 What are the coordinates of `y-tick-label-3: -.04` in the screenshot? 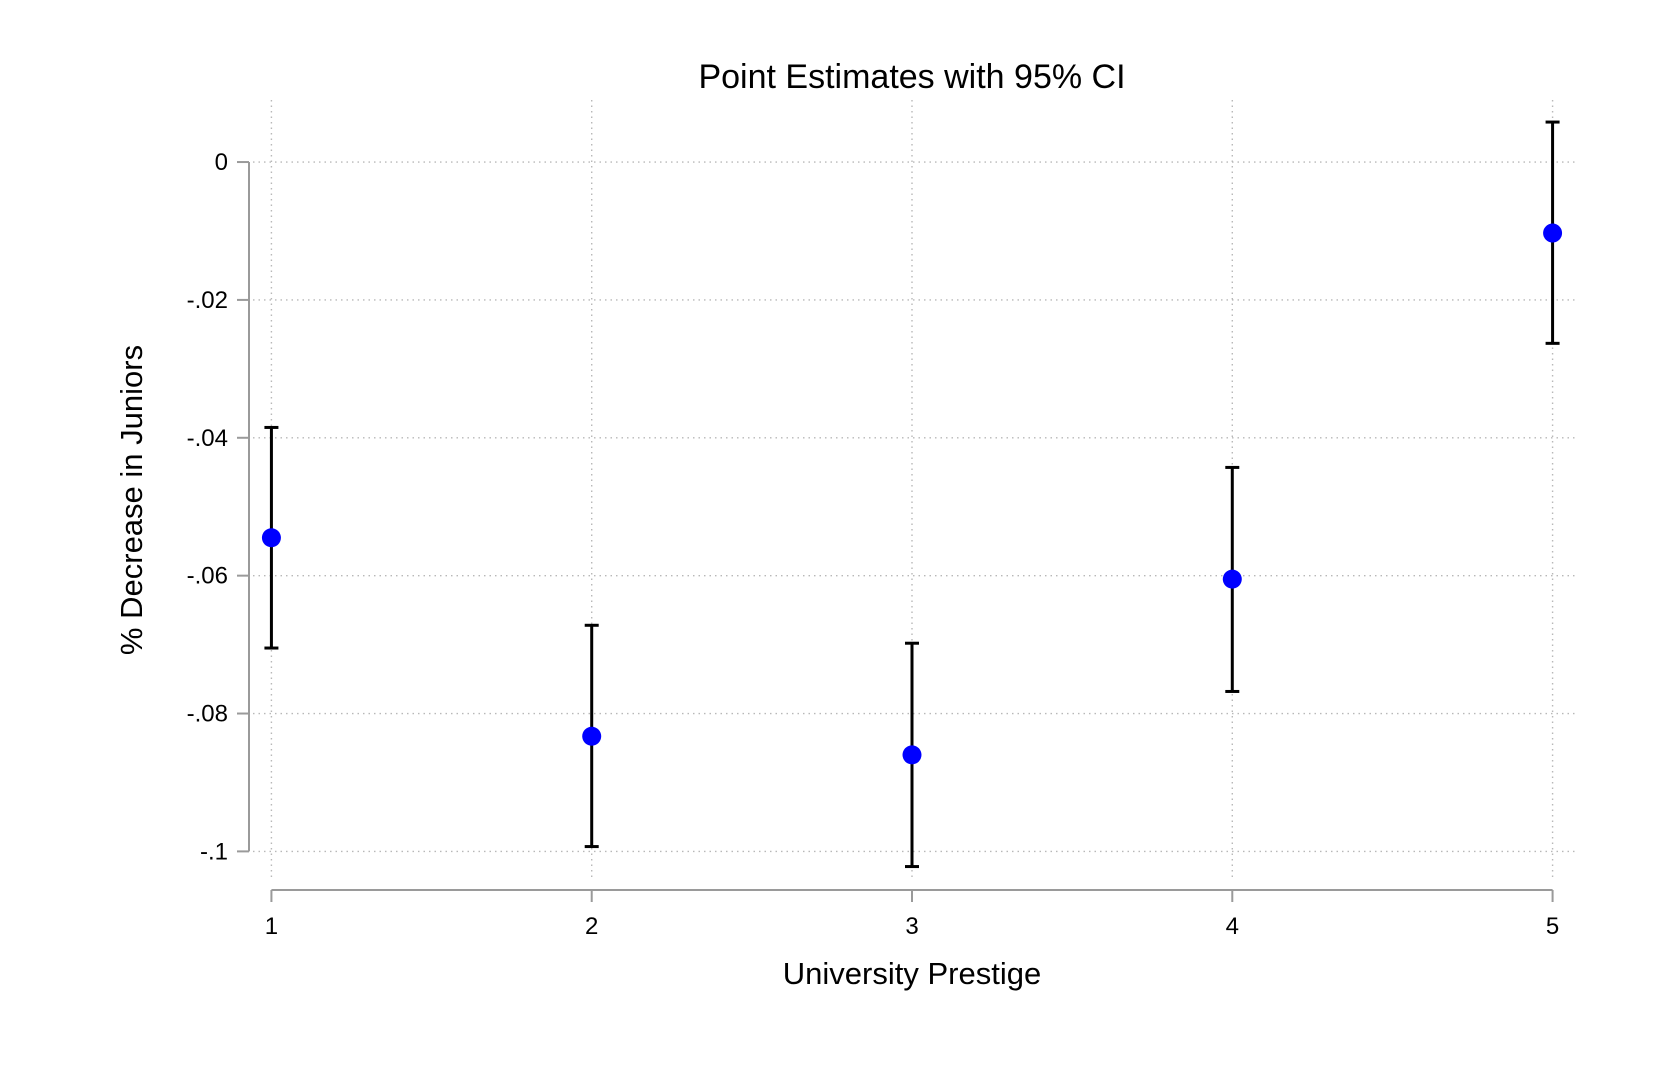 It's located at (207, 438).